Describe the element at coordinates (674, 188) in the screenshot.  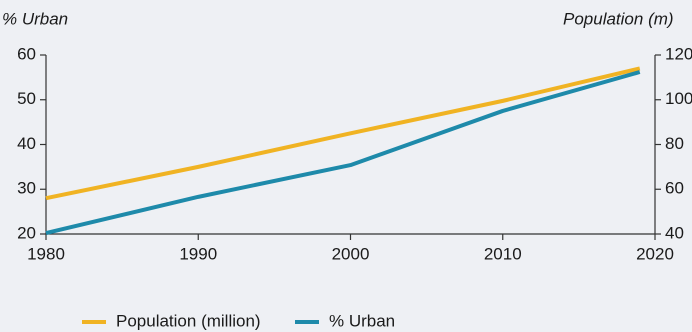
I see `y2-tick-label: 60` at that location.